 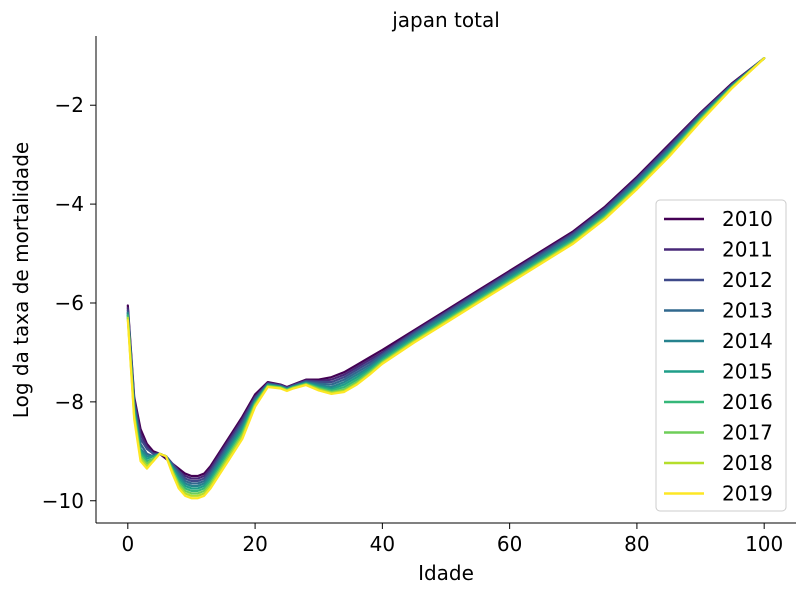 What do you see at coordinates (747, 372) in the screenshot?
I see `legend-label-2015: 2015` at bounding box center [747, 372].